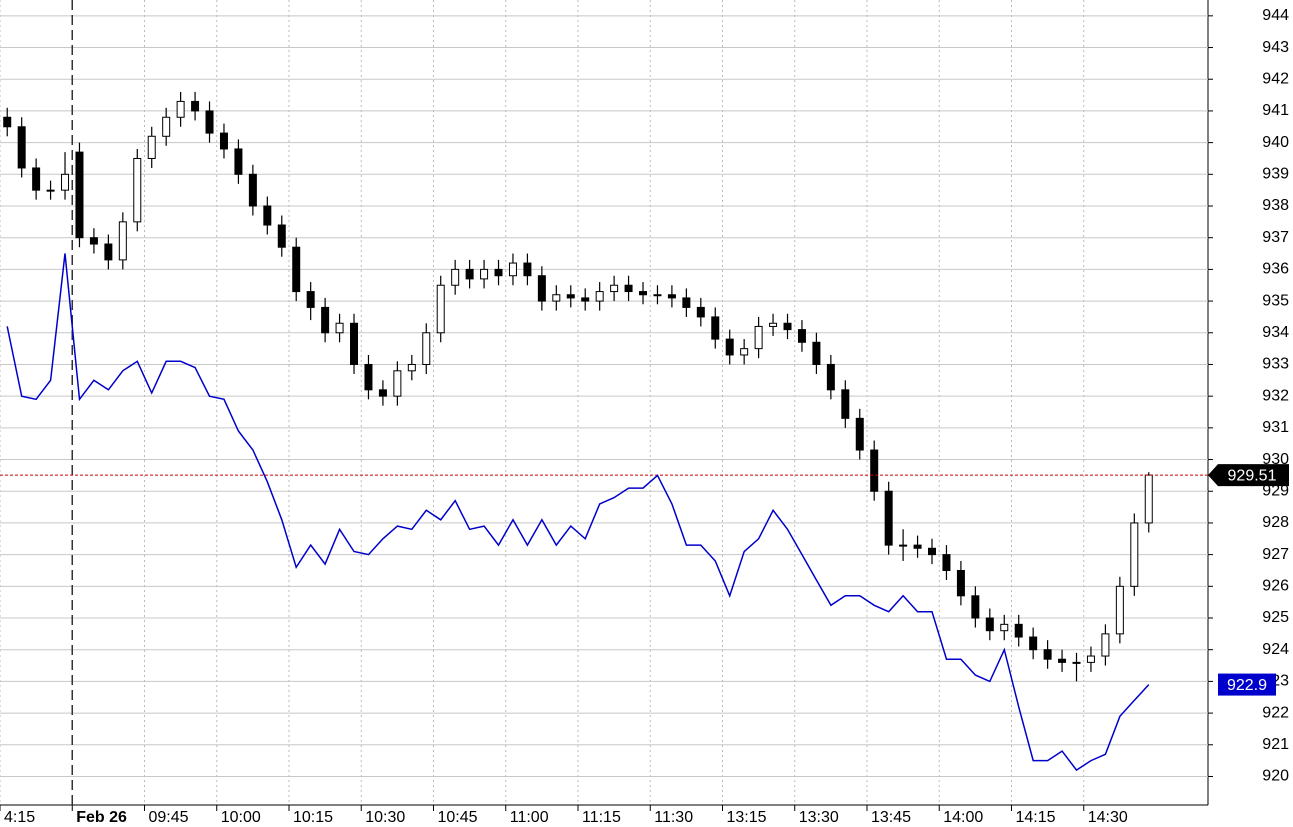 The width and height of the screenshot is (1293, 827). Describe the element at coordinates (819, 817) in the screenshot. I see `x-tick-label: 13:30` at that location.